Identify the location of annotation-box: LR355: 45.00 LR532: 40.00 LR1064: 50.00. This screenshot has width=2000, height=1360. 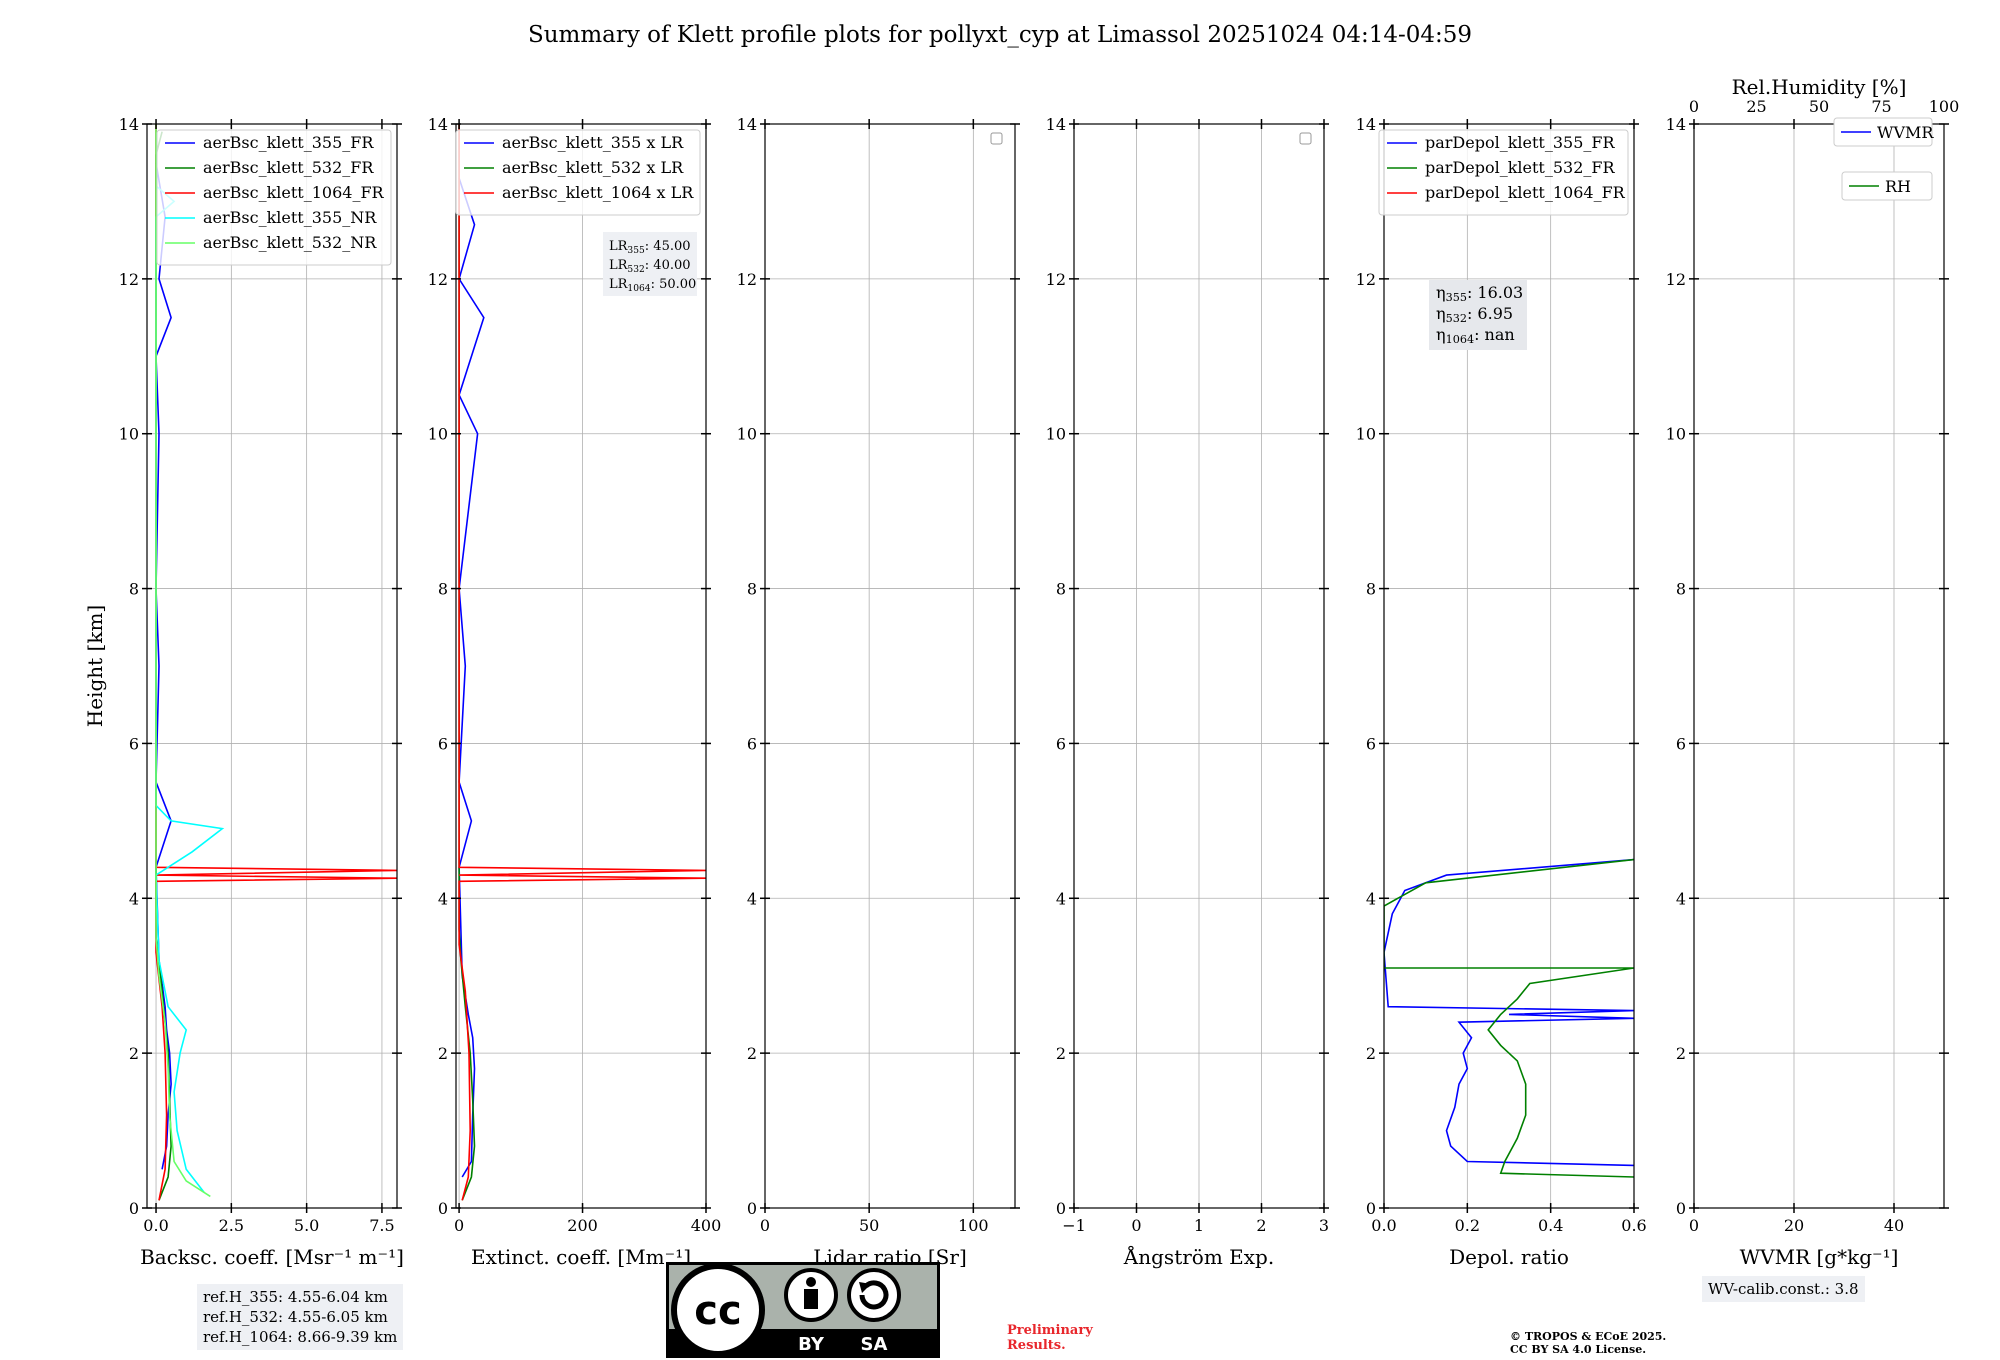
(650, 264).